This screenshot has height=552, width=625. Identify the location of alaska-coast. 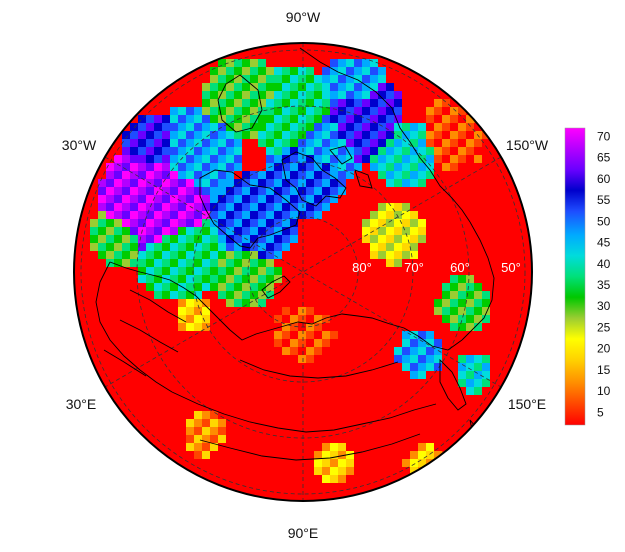
(478, 281).